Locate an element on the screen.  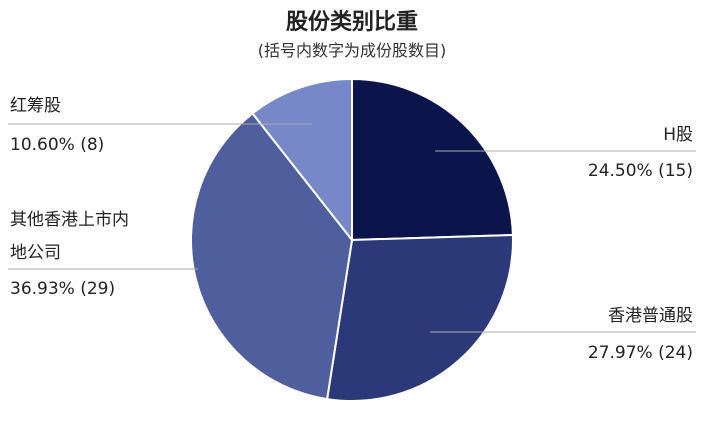
slice-value-hk-ordinary: 27.97% (24) is located at coordinates (640, 353).